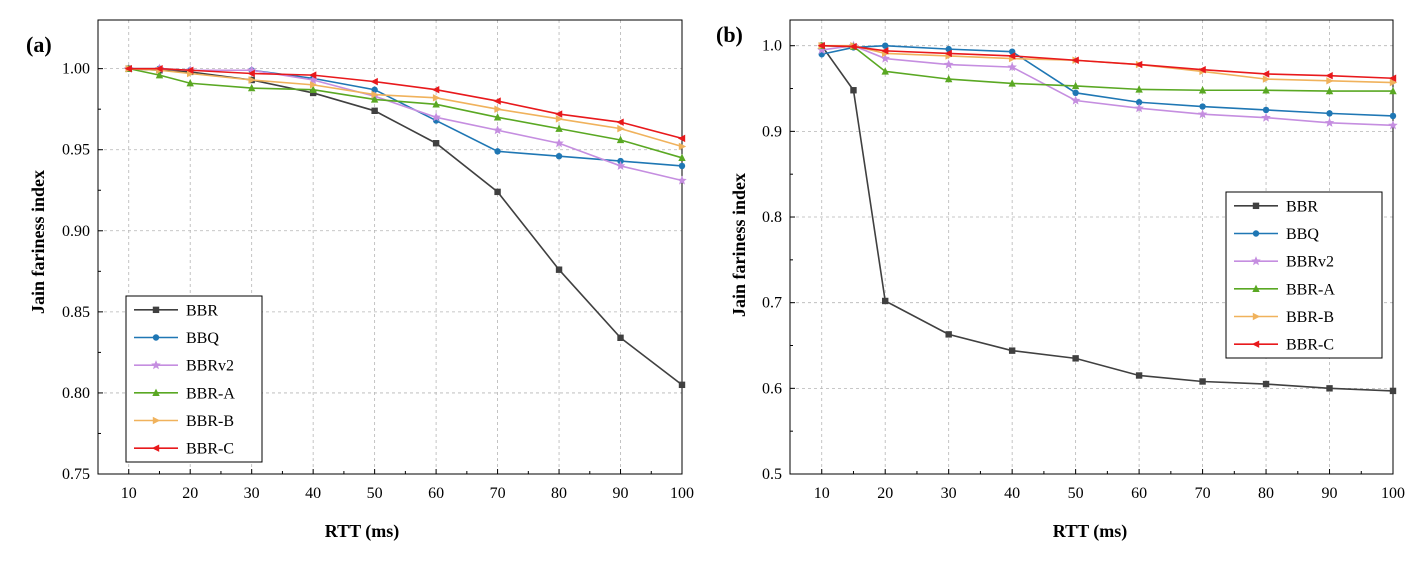 The height and width of the screenshot is (563, 1427). I want to click on y-tick-label: 0.95, so click(76, 150).